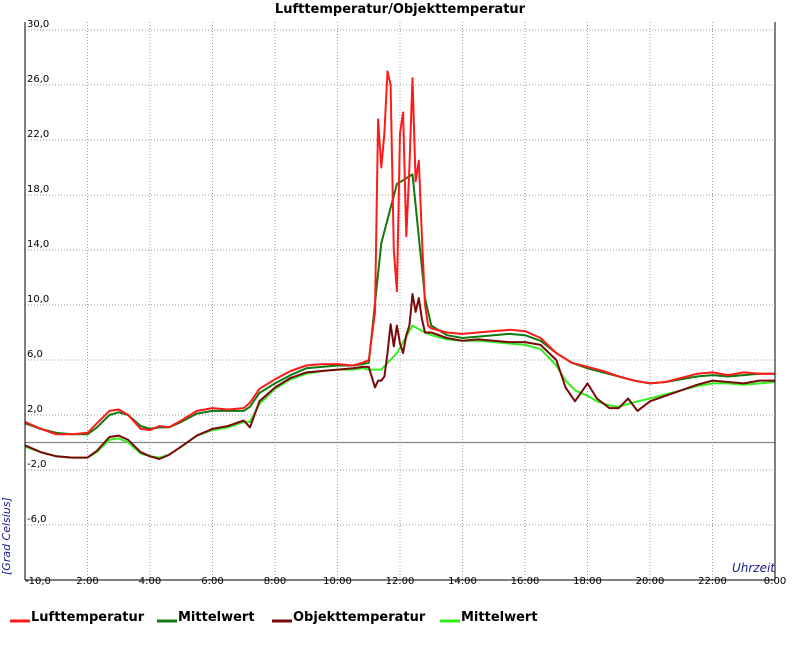  I want to click on legend-label-2: Mittelwert, so click(216, 617).